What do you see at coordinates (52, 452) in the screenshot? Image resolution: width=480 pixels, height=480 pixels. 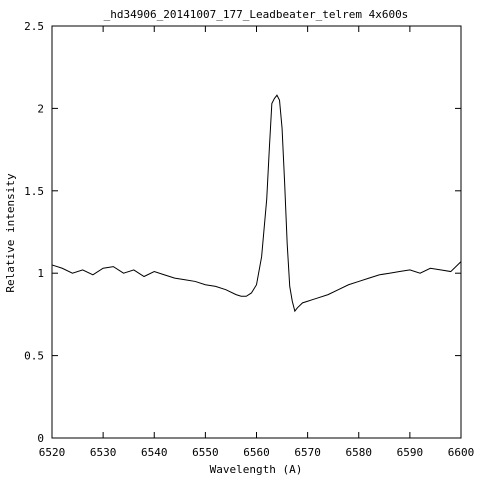 I see `x-tick-label: 6520` at bounding box center [52, 452].